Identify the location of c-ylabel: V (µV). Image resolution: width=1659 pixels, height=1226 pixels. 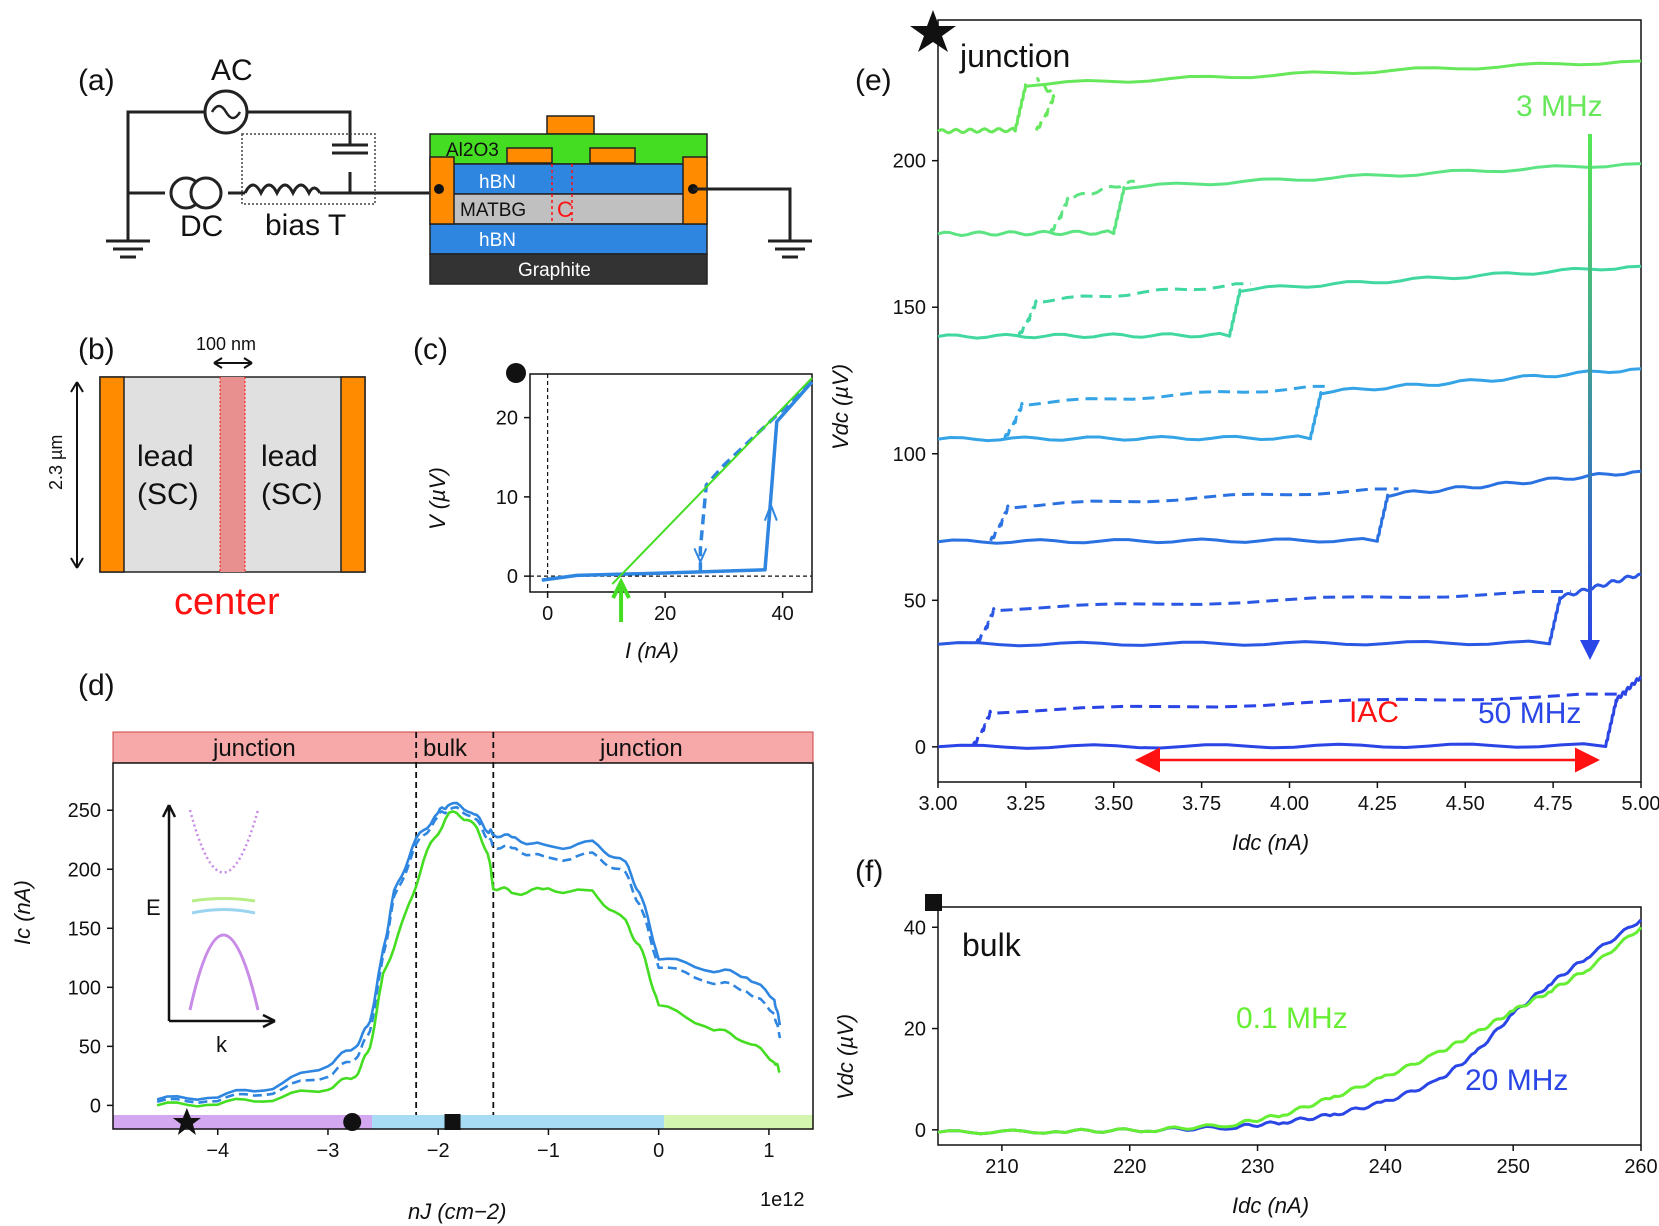
(437, 498).